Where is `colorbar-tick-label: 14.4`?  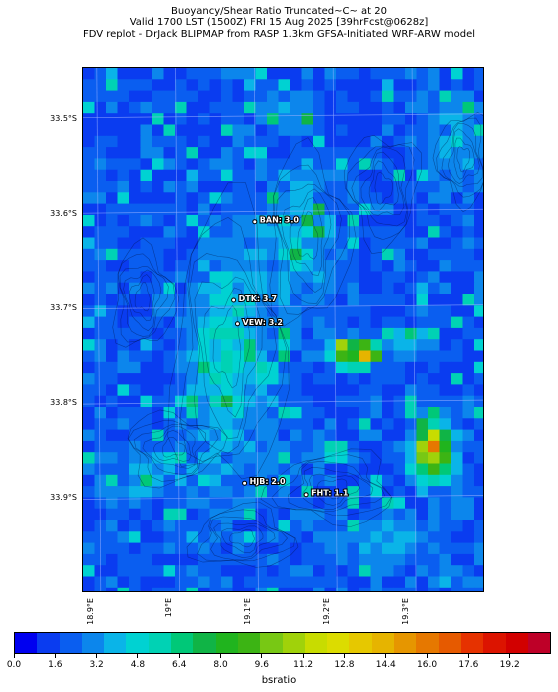 colorbar-tick-label: 14.4 is located at coordinates (385, 665).